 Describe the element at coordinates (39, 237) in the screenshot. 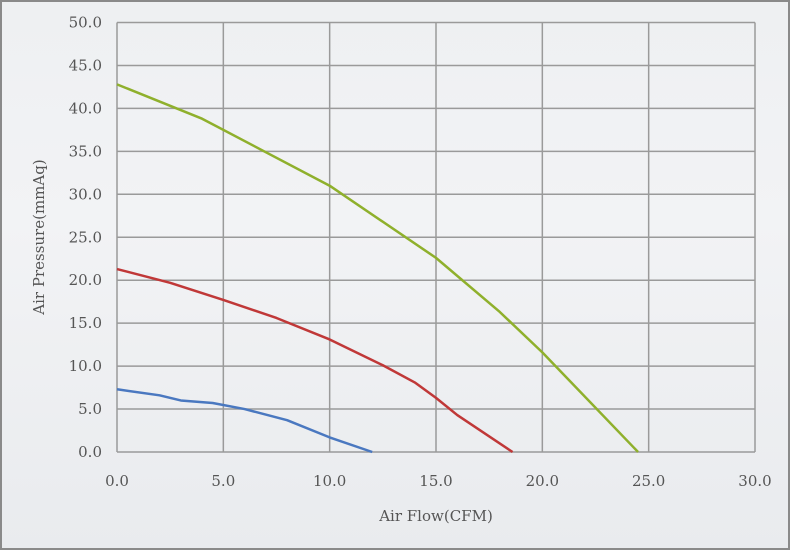

I see `y-axis-label: Air Pressure(mmAq)` at that location.